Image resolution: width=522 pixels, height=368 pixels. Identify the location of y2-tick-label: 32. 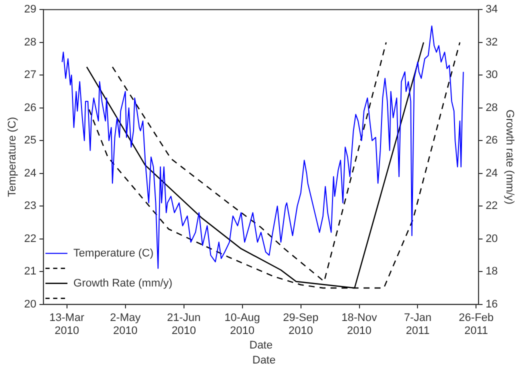
(492, 42).